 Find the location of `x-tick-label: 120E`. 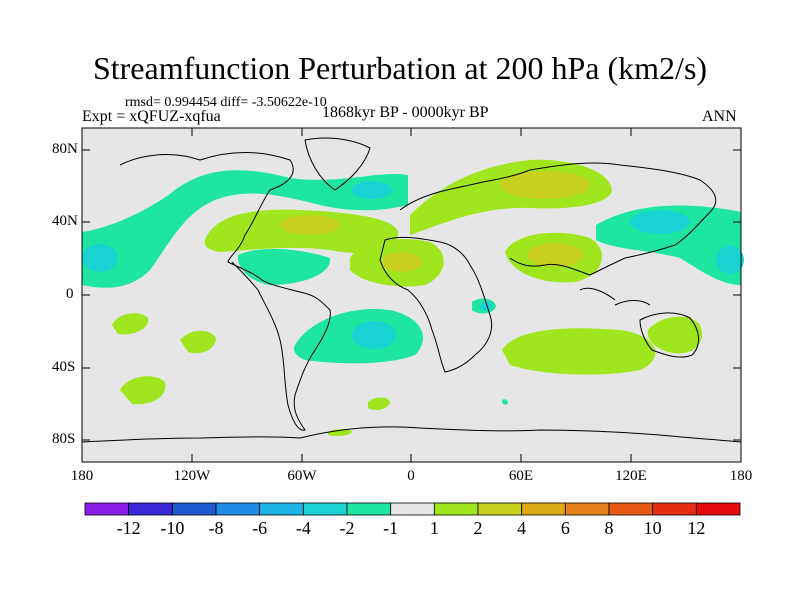

x-tick-label: 120E is located at coordinates (631, 476).